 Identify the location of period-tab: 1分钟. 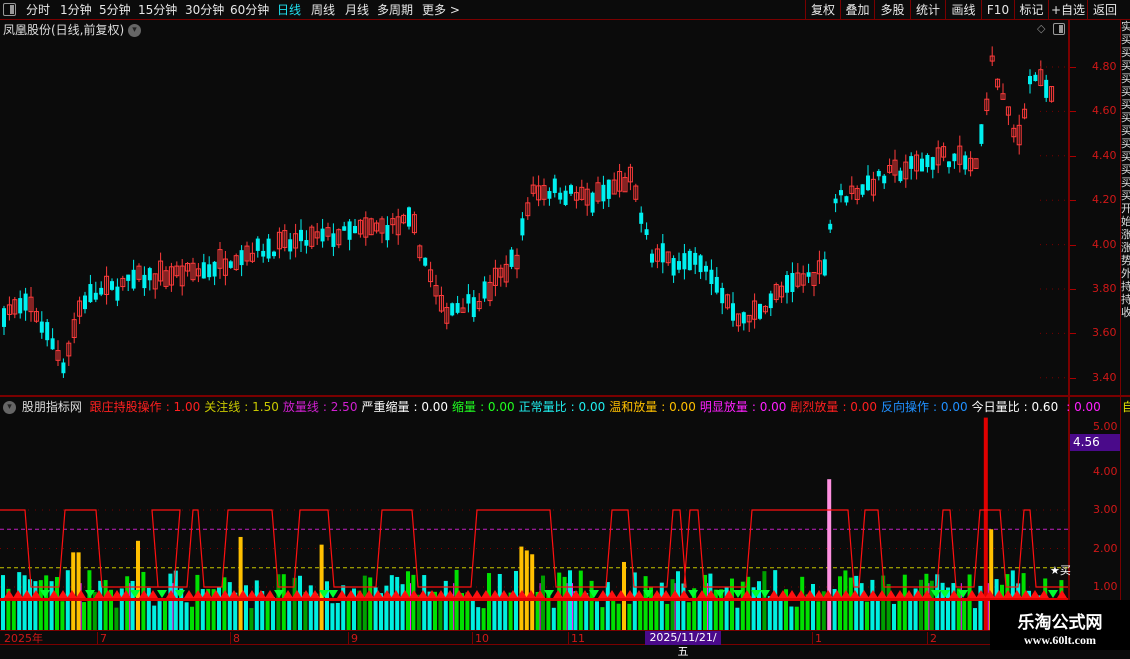
(76, 10).